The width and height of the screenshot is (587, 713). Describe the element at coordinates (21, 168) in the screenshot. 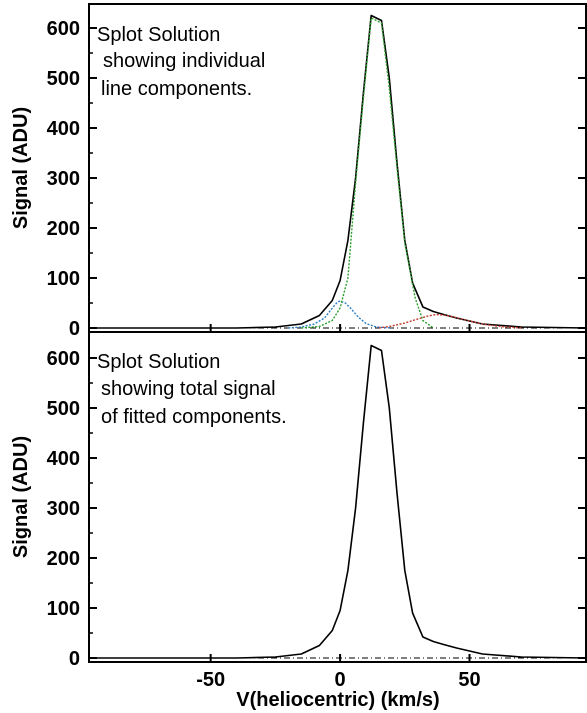

I see `top-y-axis-label: Signal (ADU)` at that location.